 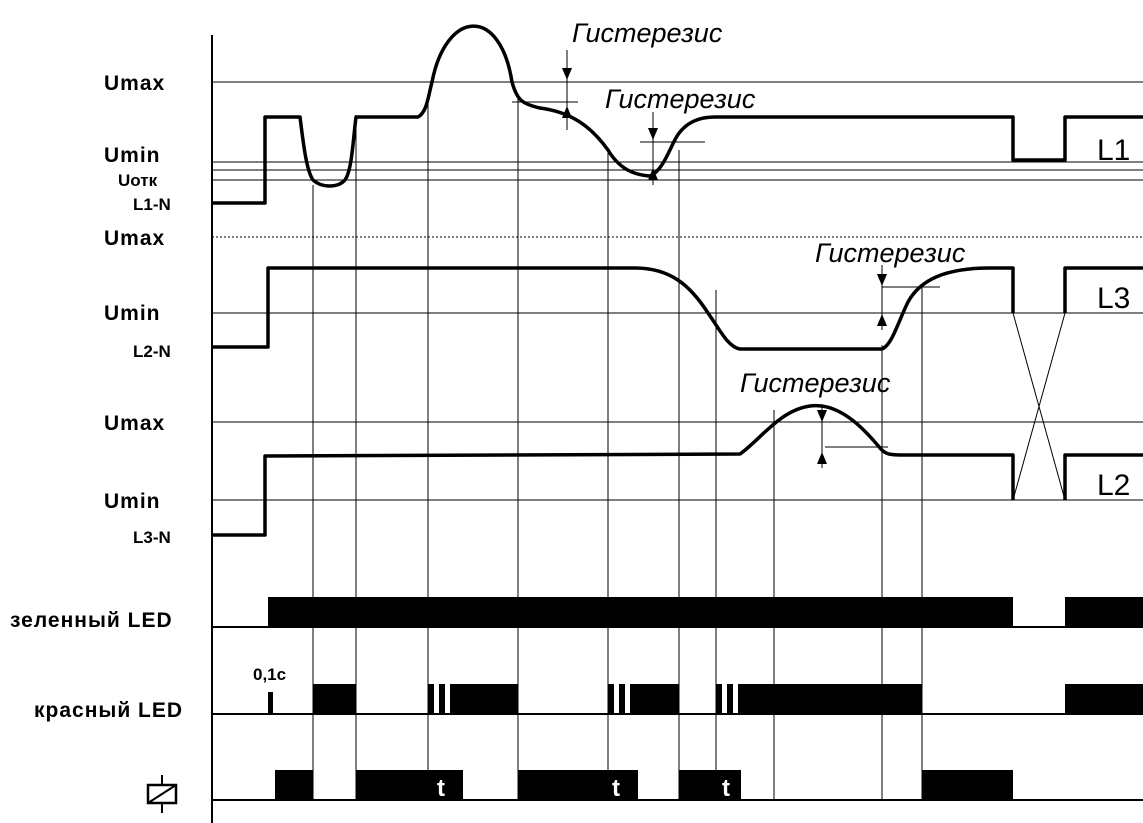 What do you see at coordinates (616, 788) in the screenshot?
I see `delay-mark-2: t` at bounding box center [616, 788].